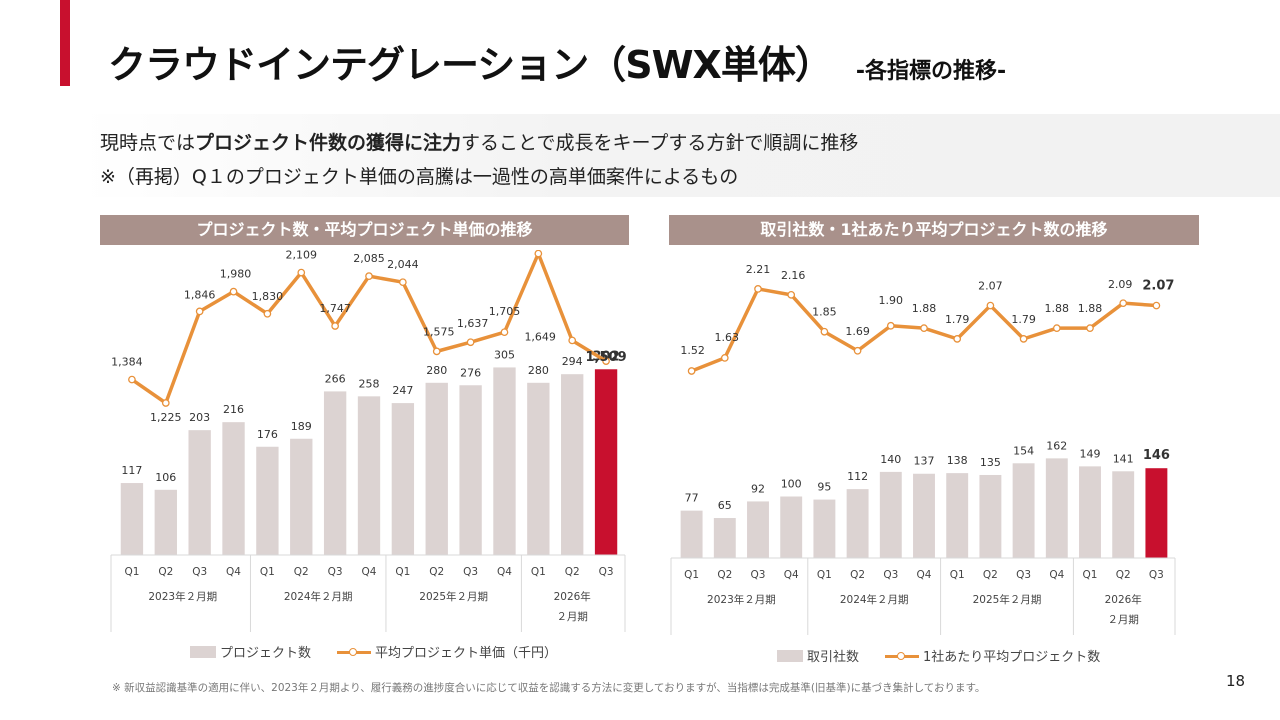 Image resolution: width=1280 pixels, height=720 pixels. What do you see at coordinates (833, 657) in the screenshot?
I see `legend-label: 取引社数` at bounding box center [833, 657].